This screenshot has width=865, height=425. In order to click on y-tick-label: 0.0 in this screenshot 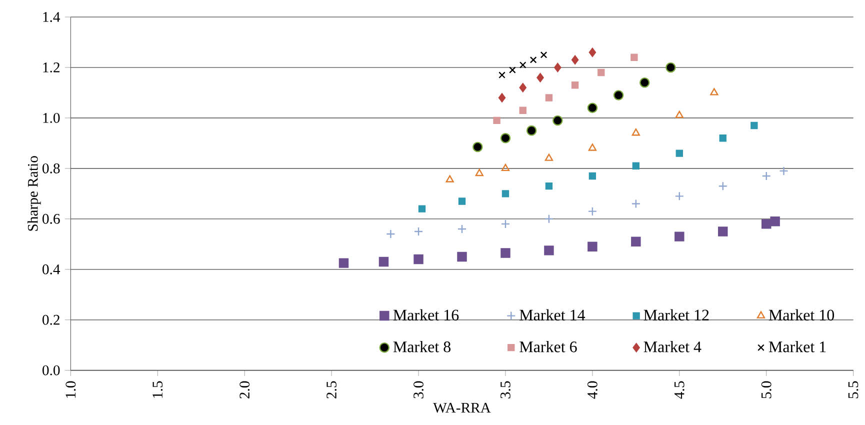, I will do `click(51, 370)`.